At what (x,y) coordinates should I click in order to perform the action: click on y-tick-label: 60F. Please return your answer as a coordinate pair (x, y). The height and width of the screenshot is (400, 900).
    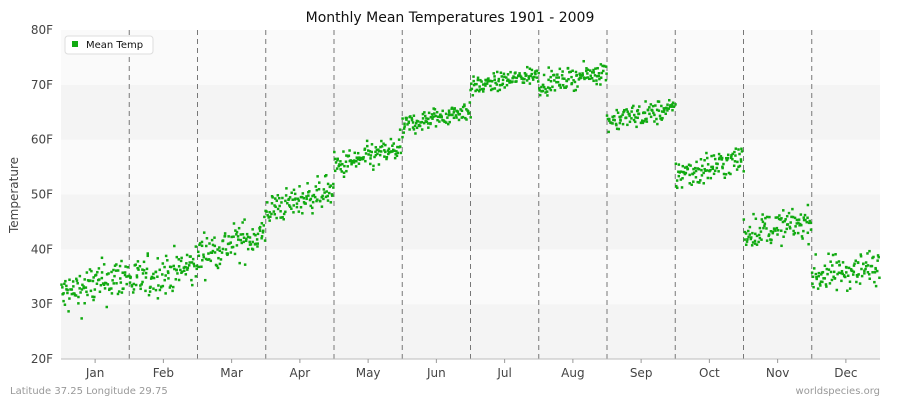
    Looking at the image, I should click on (42, 140).